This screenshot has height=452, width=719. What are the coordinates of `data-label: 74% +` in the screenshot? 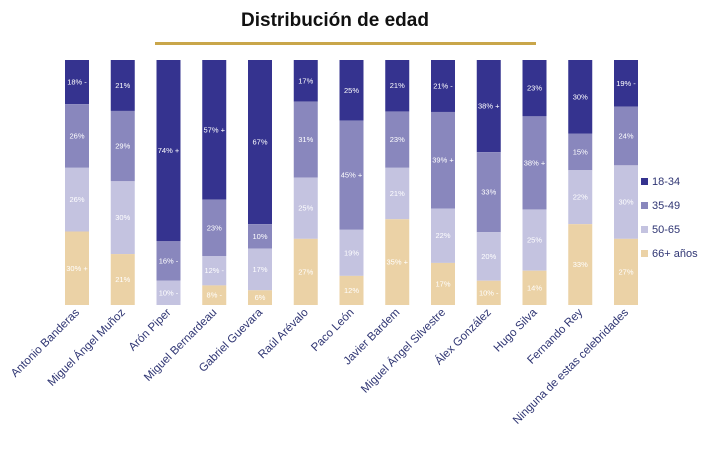 It's located at (169, 150).